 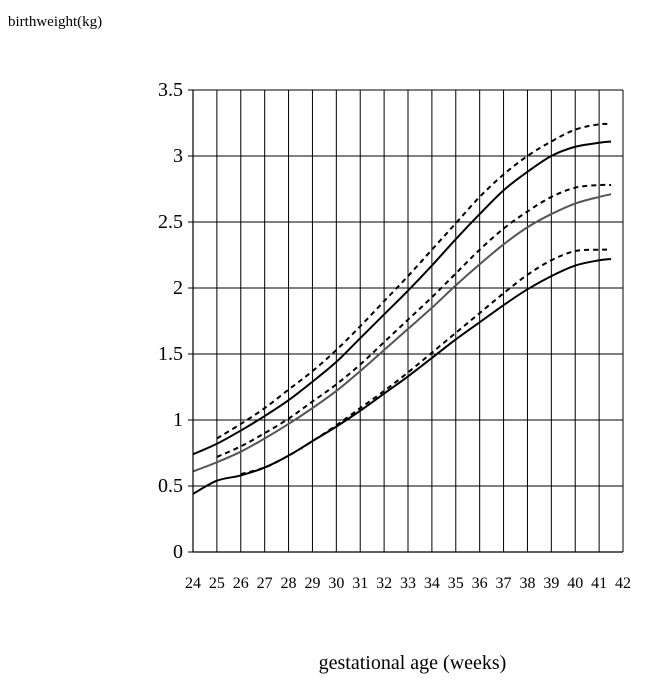 What do you see at coordinates (360, 583) in the screenshot?
I see `x-tick-label: 31` at bounding box center [360, 583].